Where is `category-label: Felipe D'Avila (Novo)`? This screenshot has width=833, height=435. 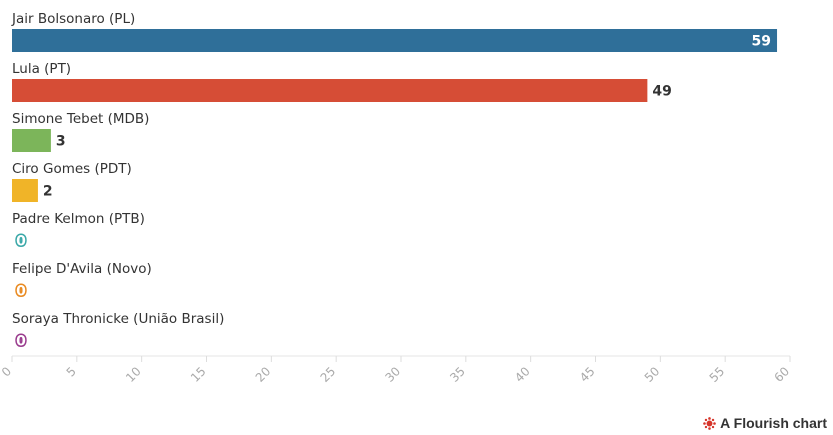 category-label: Felipe D'Avila (Novo) is located at coordinates (82, 269).